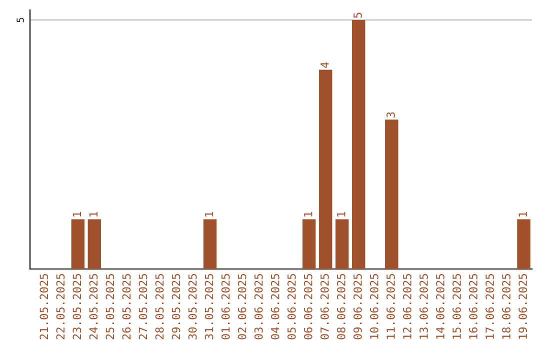  Describe the element at coordinates (490, 306) in the screenshot. I see `x-tick-label: 17.06.2025` at that location.